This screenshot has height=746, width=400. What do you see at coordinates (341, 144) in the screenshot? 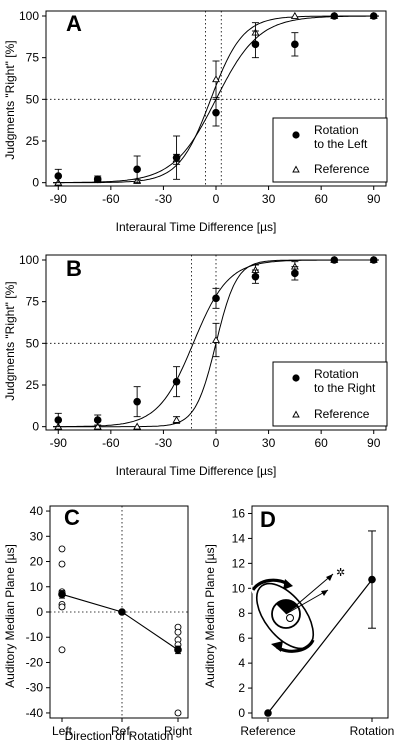
I see `panel-a-legend-left-line2: to the Left` at bounding box center [341, 144].